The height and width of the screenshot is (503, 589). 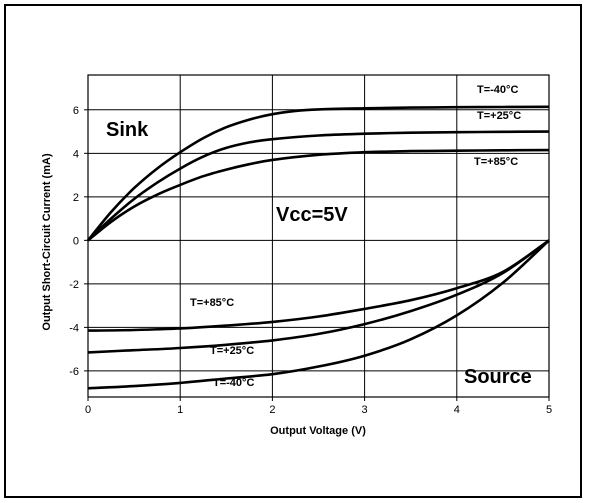 I want to click on y-tick-label: -6, so click(x=74, y=372).